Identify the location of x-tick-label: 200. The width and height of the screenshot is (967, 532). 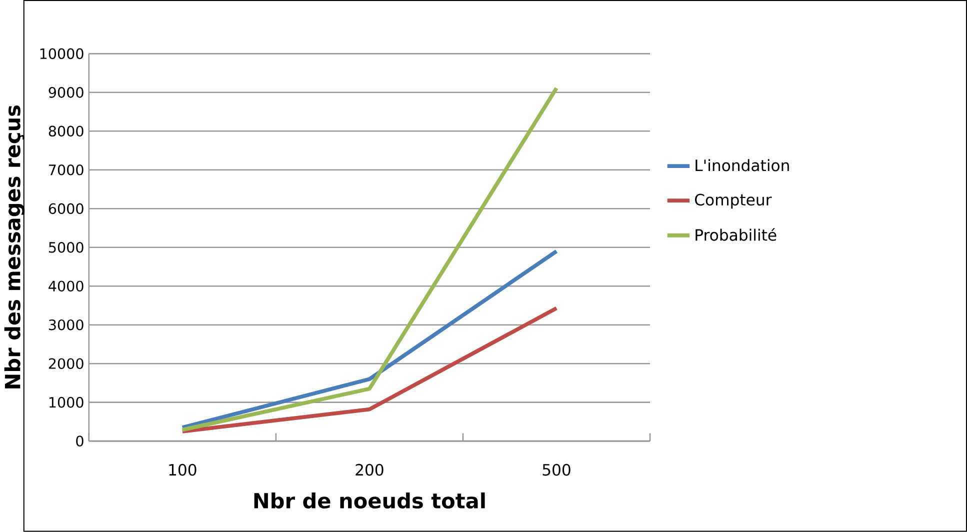
(370, 470).